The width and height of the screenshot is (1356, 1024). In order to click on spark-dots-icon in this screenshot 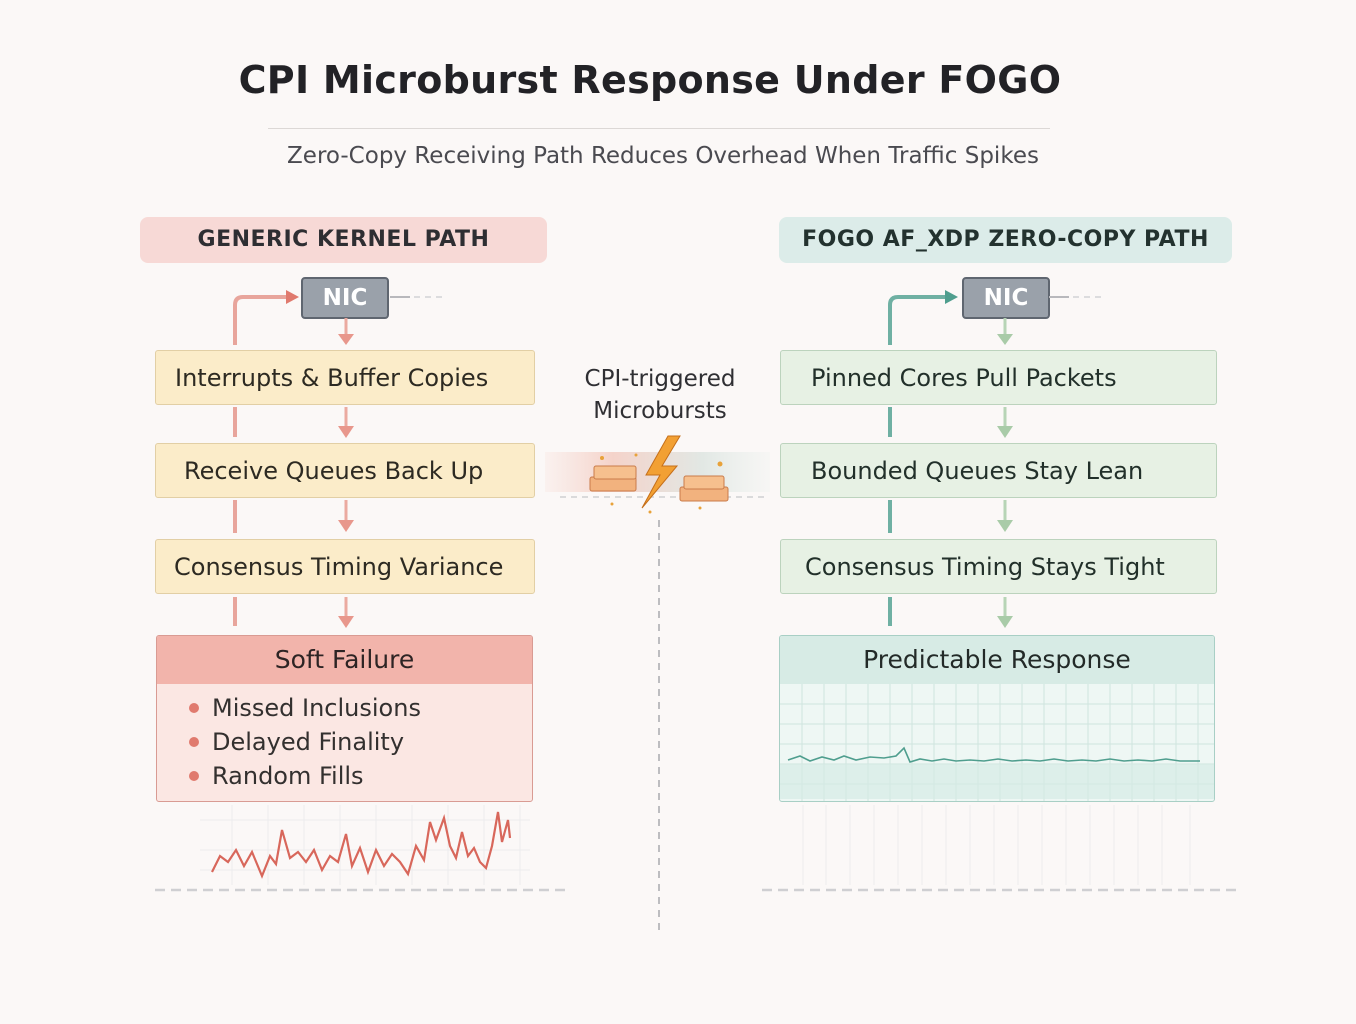, I will do `click(661, 483)`.